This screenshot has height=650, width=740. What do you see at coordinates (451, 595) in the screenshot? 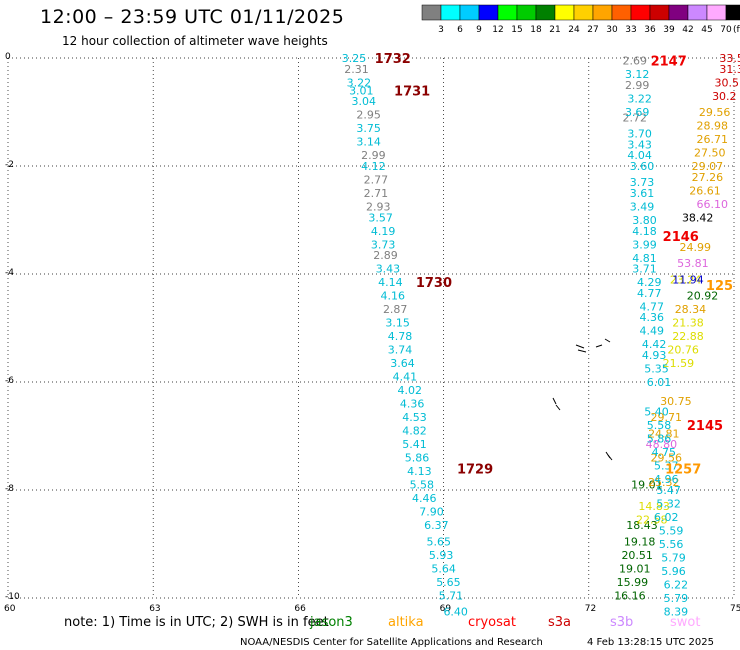
I see `data-label: 5.71` at bounding box center [451, 595].